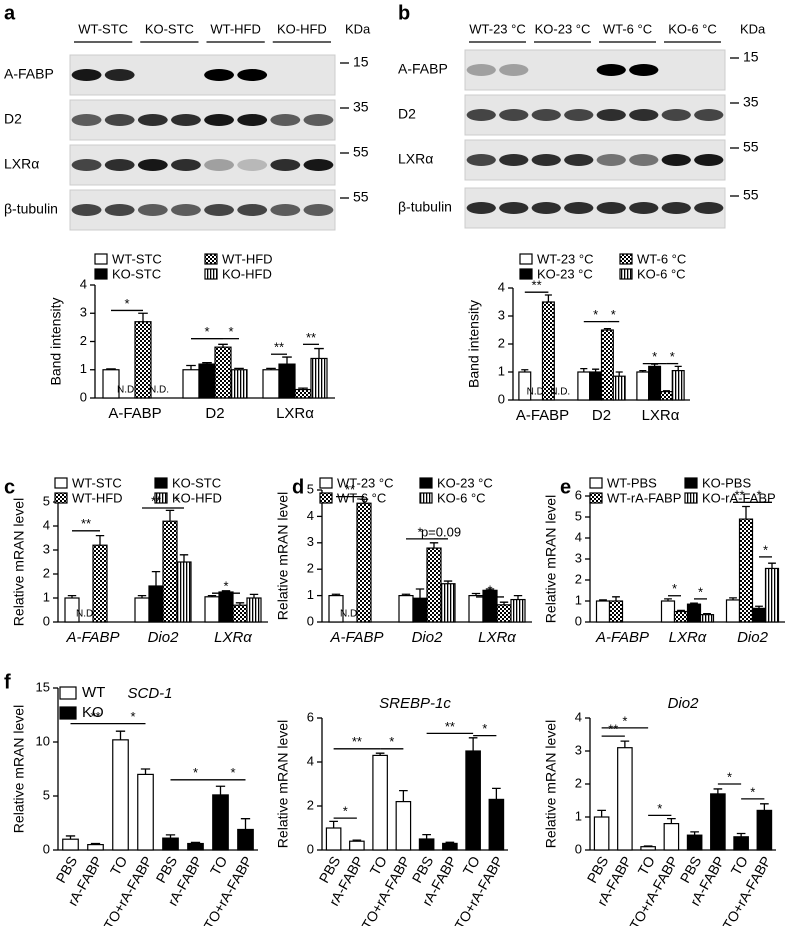 The height and width of the screenshot is (926, 788). What do you see at coordinates (692, 28) in the screenshot?
I see `lane-group-label: KO-6 °C` at bounding box center [692, 28].